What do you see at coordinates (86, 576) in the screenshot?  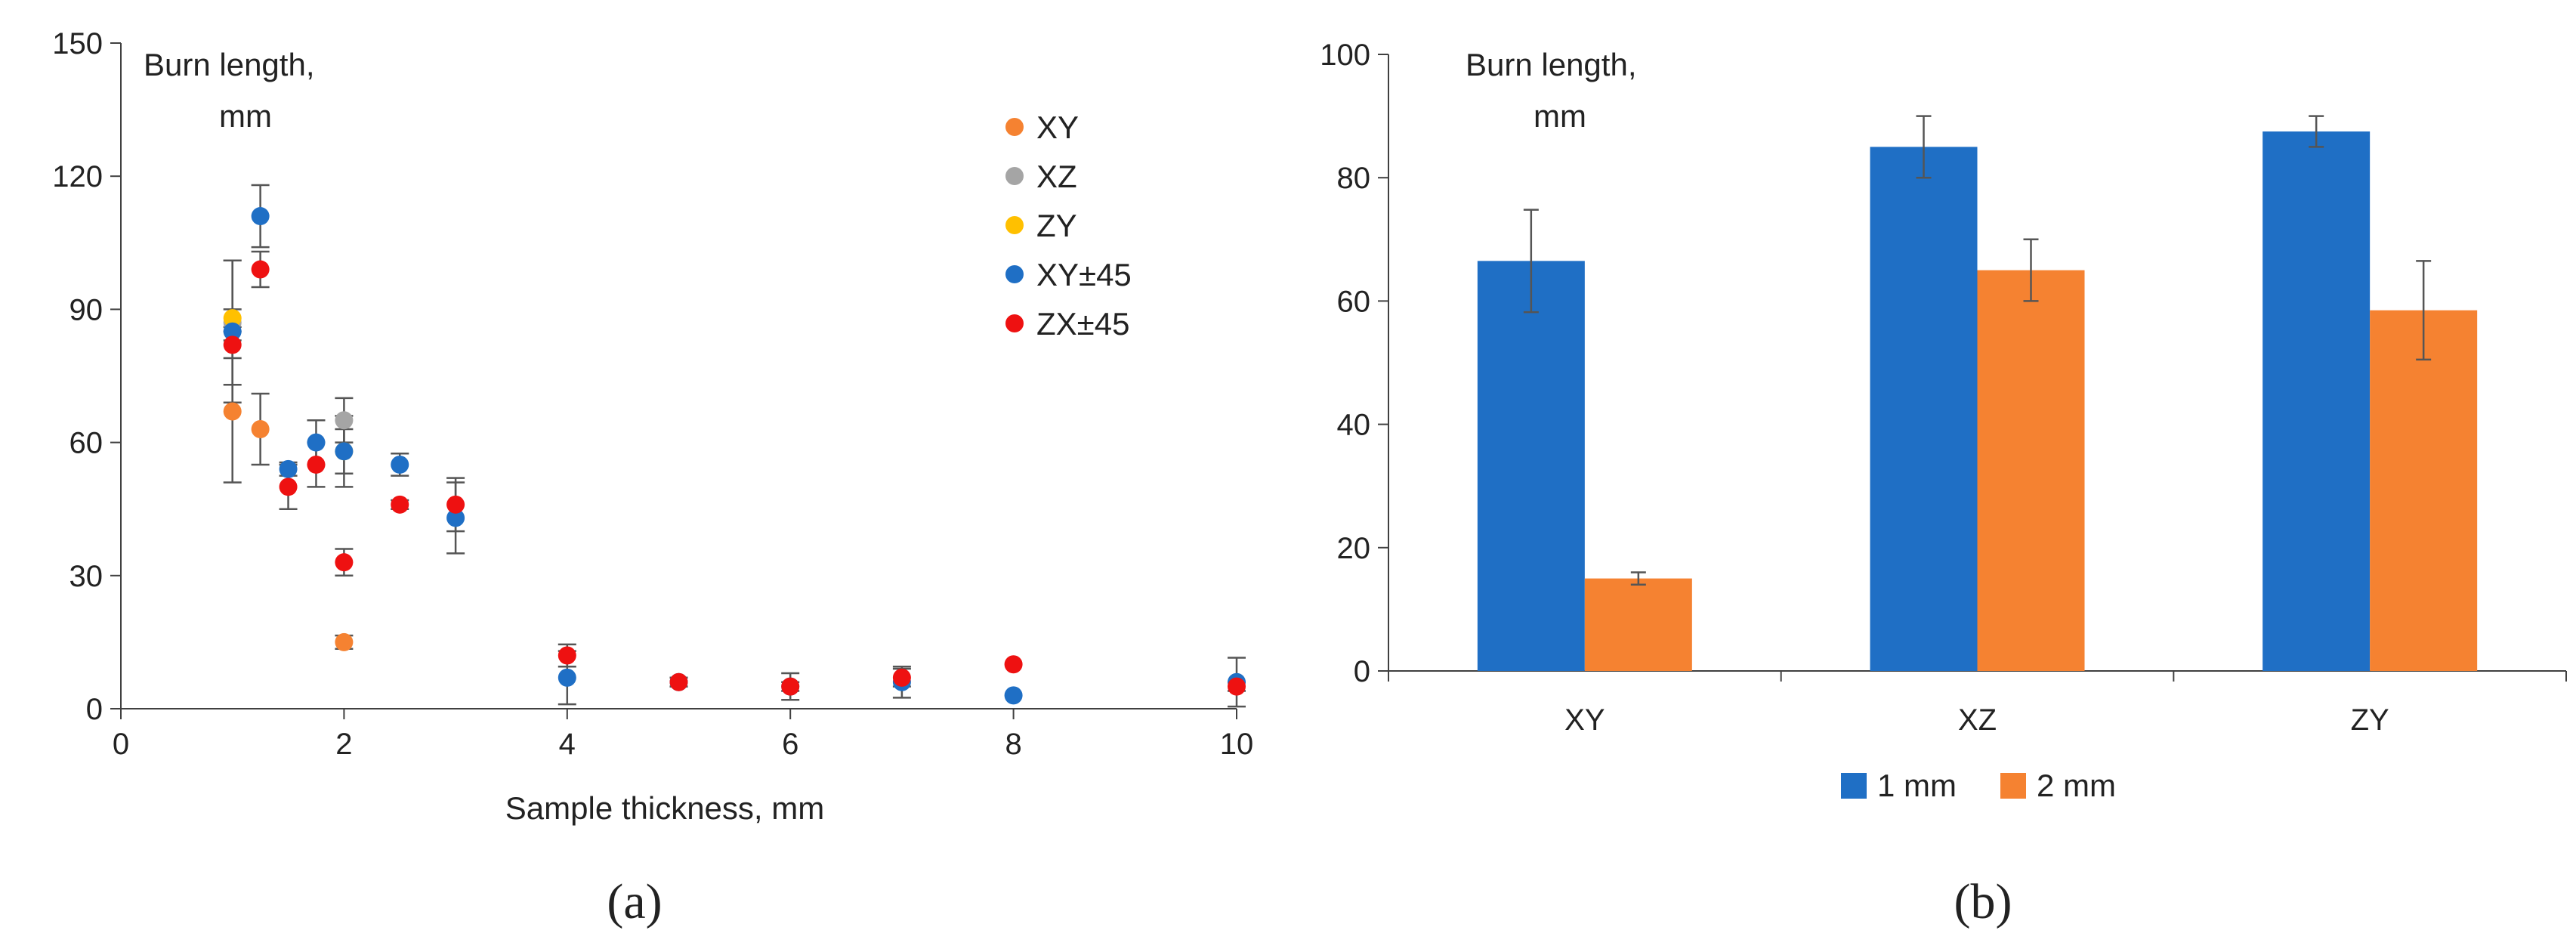 I see `panel-a-y-tick-label: 30` at bounding box center [86, 576].